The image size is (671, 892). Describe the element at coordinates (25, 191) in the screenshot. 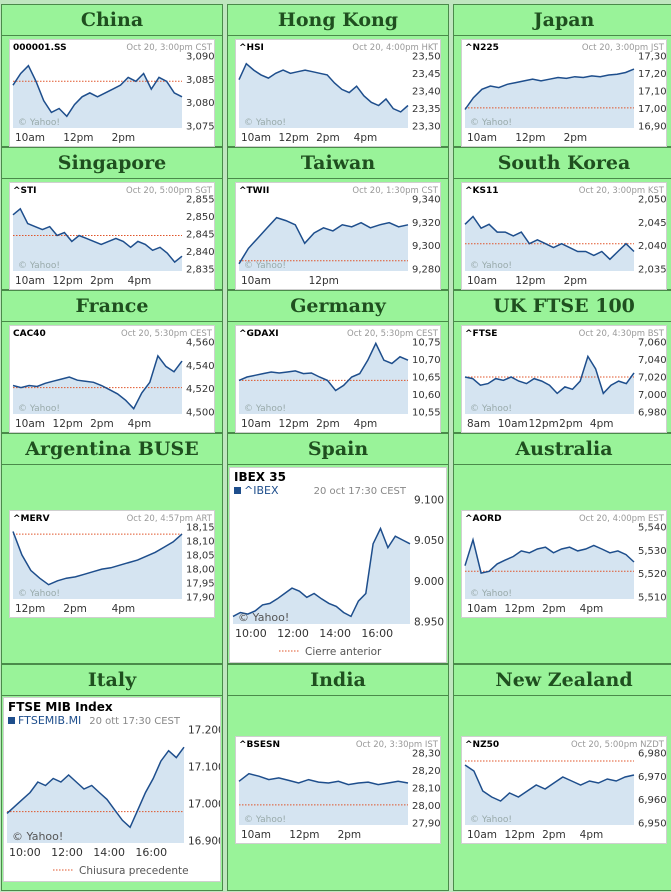

I see `ticker-label: ^STI` at that location.